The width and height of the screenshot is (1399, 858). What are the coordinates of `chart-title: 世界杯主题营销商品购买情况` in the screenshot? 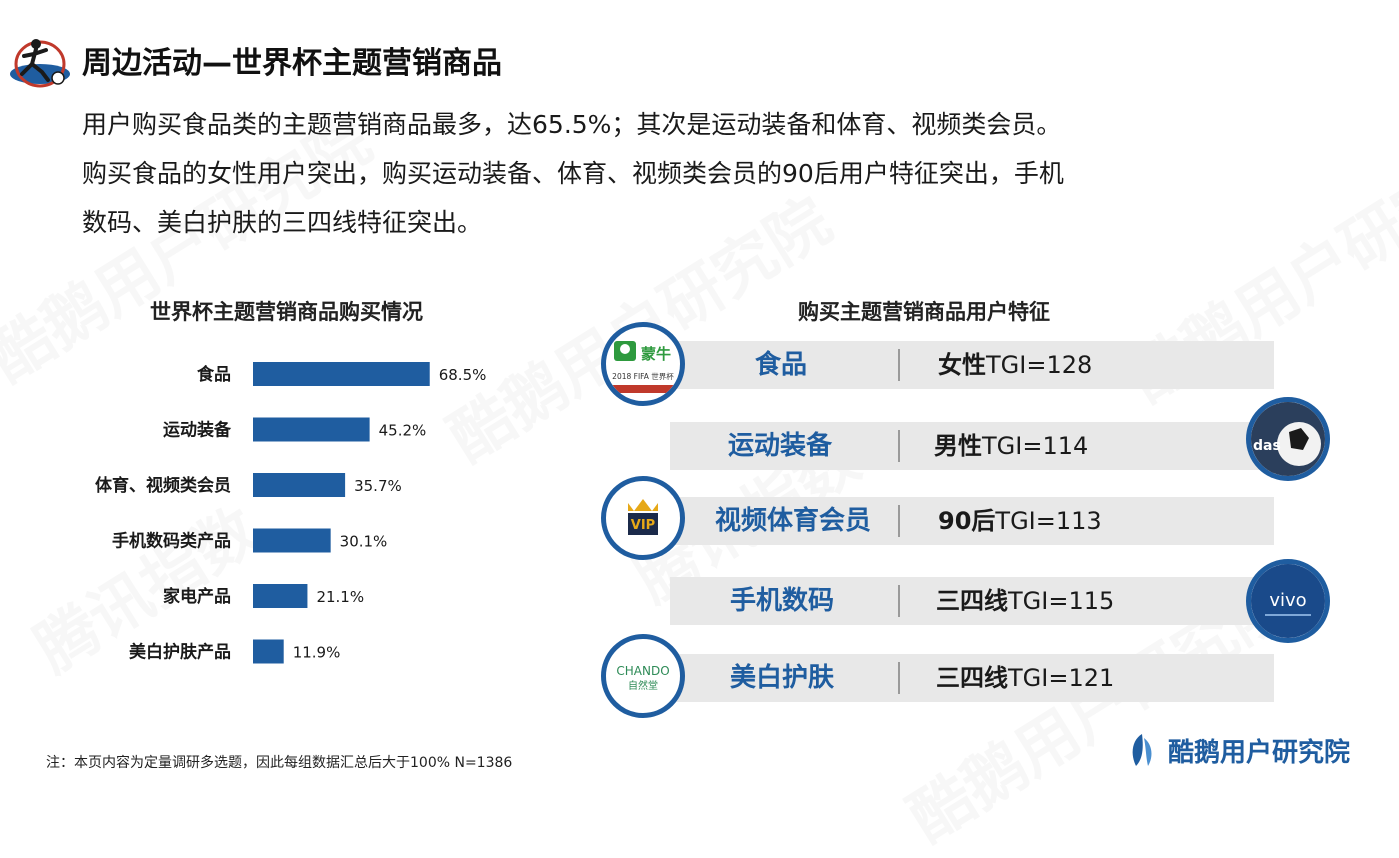 It's located at (286, 312).